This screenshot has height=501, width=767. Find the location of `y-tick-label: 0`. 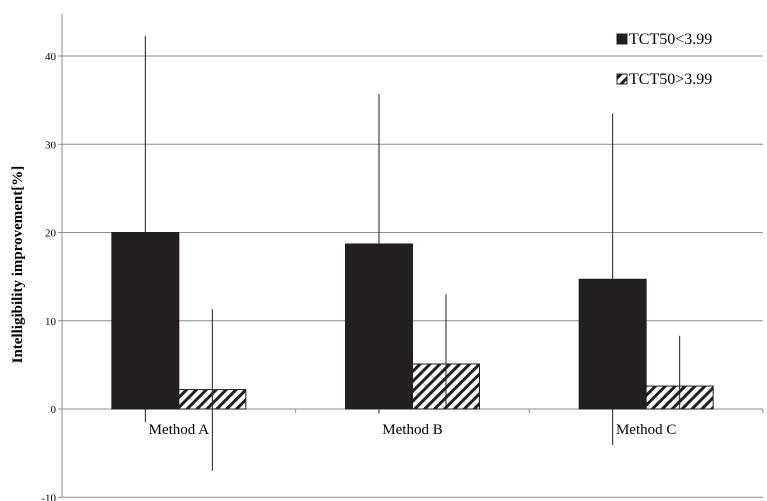

y-tick-label: 0 is located at coordinates (54, 410).